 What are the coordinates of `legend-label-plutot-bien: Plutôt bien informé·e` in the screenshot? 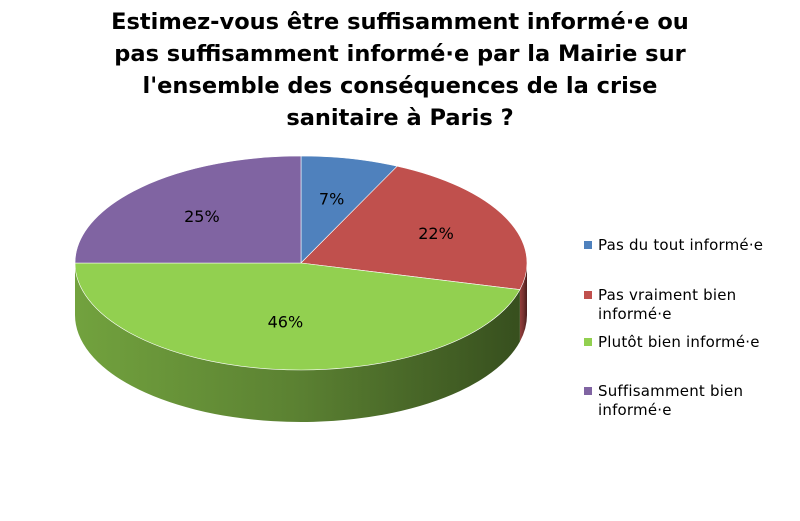 It's located at (679, 342).